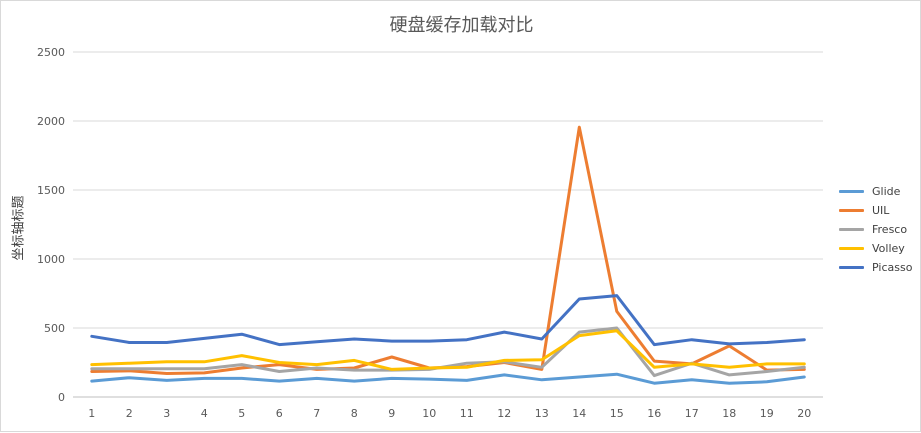 This screenshot has height=433, width=921. What do you see at coordinates (51, 259) in the screenshot?
I see `y-tick-label: 1000` at bounding box center [51, 259].